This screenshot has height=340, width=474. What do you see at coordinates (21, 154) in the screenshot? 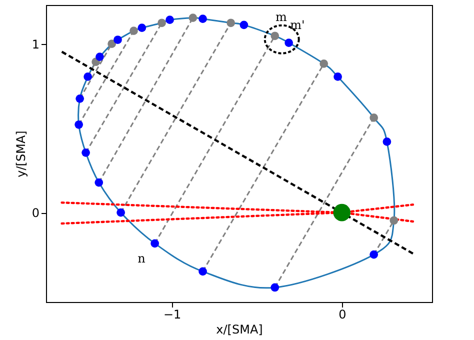
I see `y-axis-title: y/[SMA]` at bounding box center [21, 154].